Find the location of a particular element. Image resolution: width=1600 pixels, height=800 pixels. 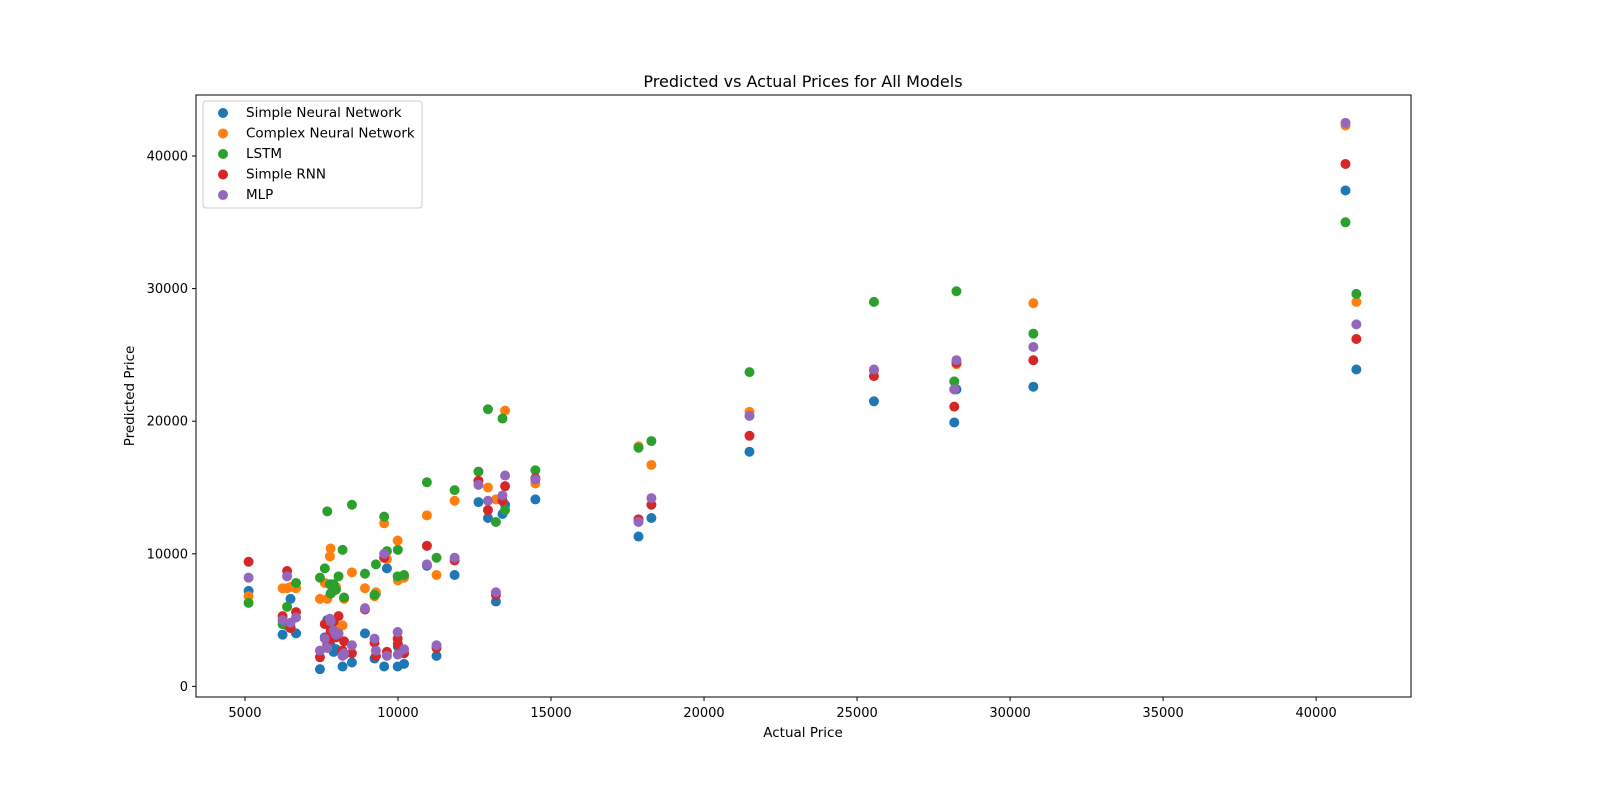

legend-entry-mlp: MLP is located at coordinates (245, 195).